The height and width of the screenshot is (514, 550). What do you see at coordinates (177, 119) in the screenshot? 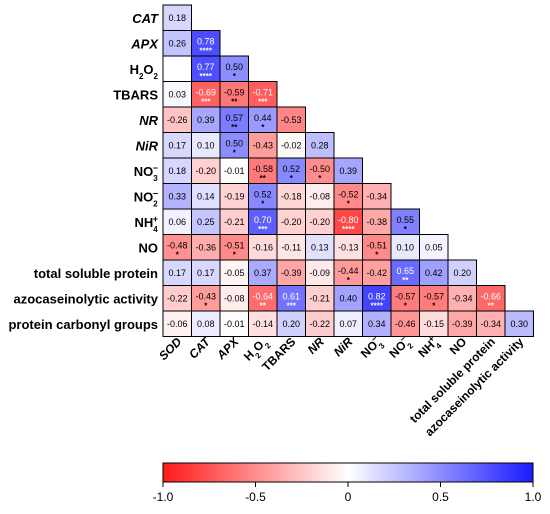
I see `heatmap-cell: -0.26` at bounding box center [177, 119].